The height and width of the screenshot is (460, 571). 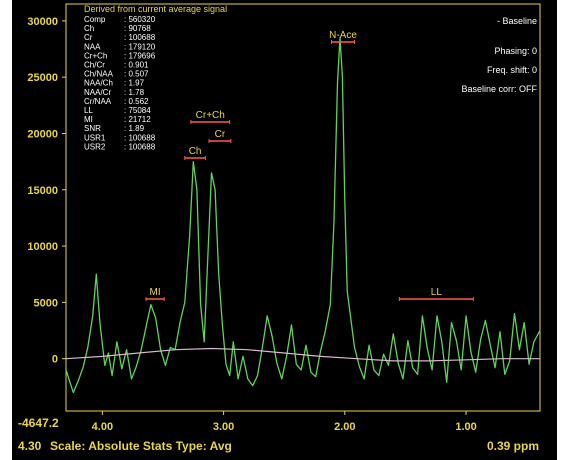 I want to click on y-tick-label: 0, so click(x=55, y=360).